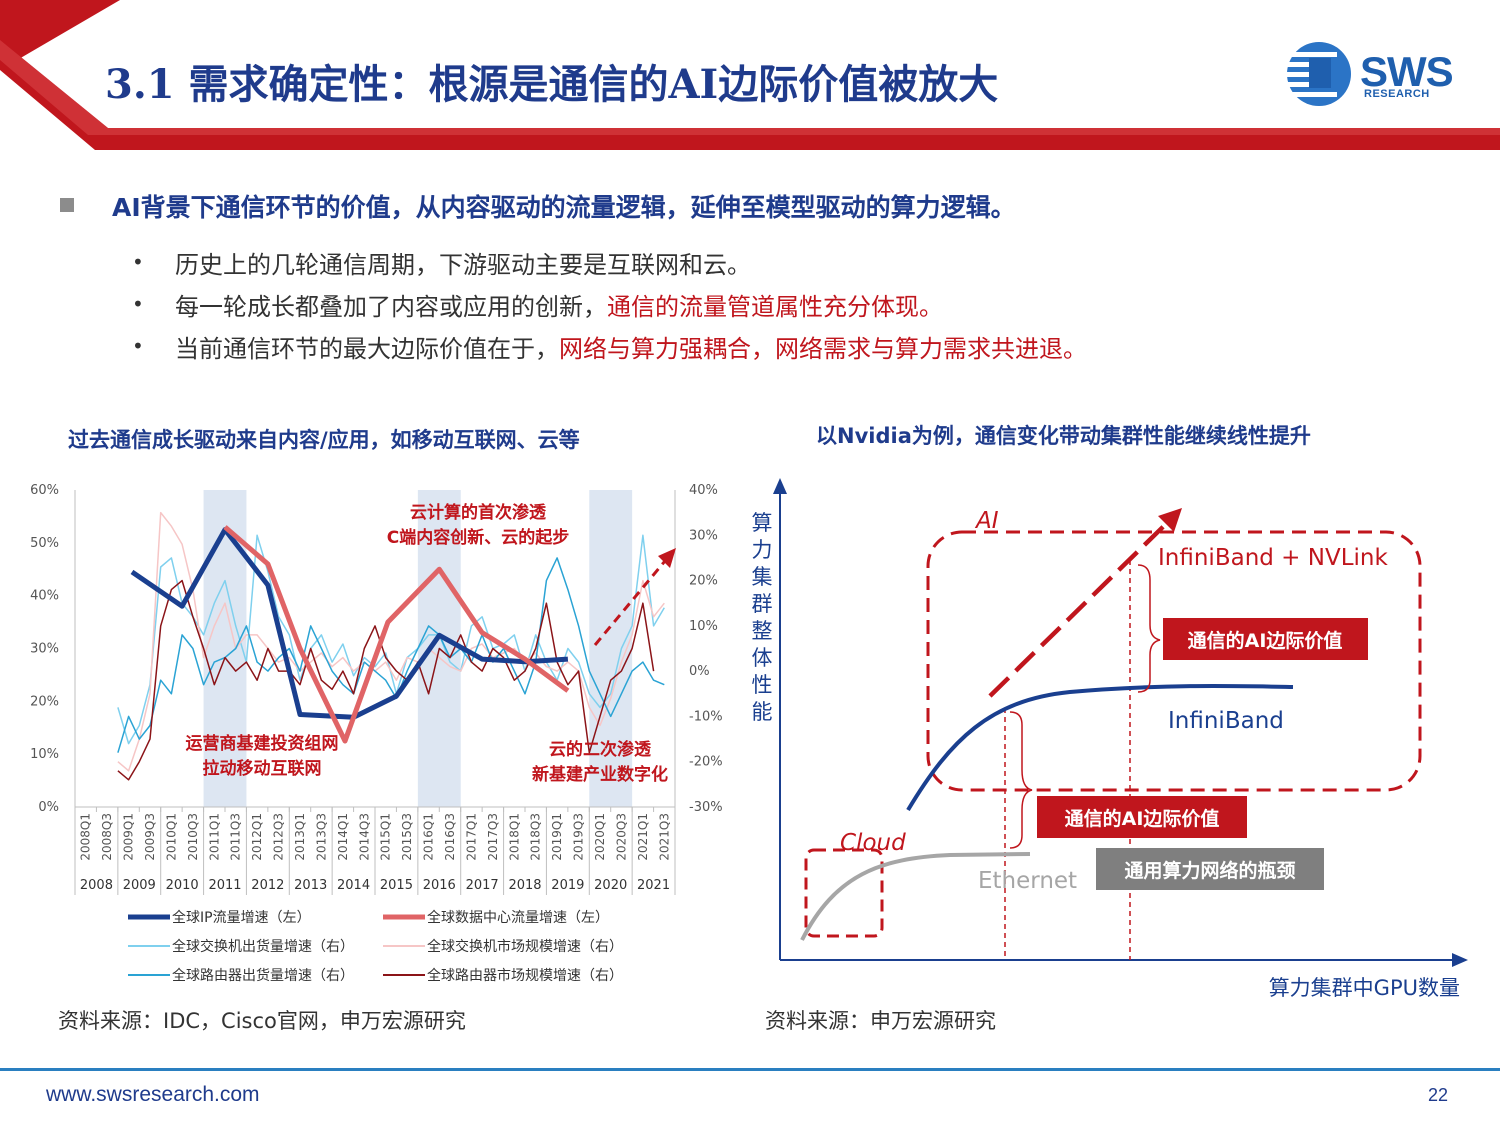  What do you see at coordinates (1170, 520) in the screenshot?
I see `nvlink-arrow-head` at bounding box center [1170, 520].